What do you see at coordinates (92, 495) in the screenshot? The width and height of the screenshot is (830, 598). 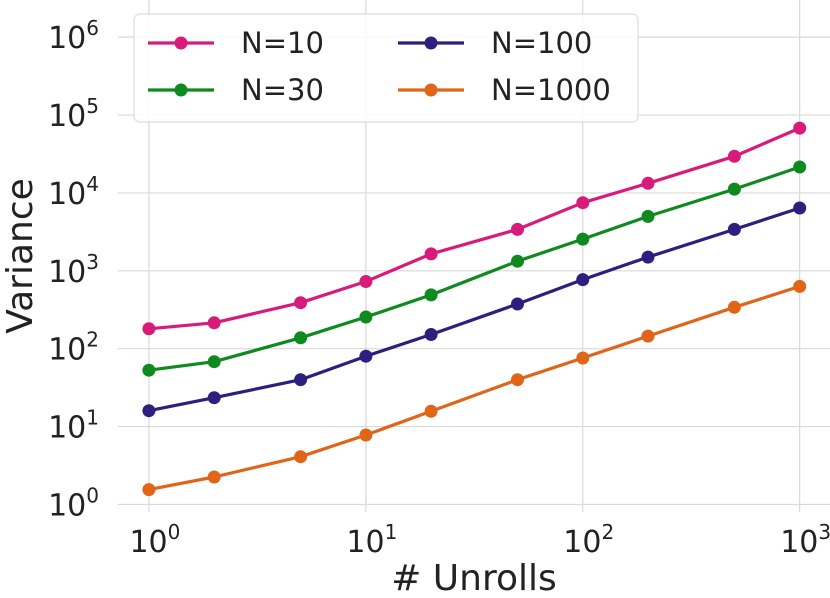 I see `y-tick-label-exponent: 0` at bounding box center [92, 495].